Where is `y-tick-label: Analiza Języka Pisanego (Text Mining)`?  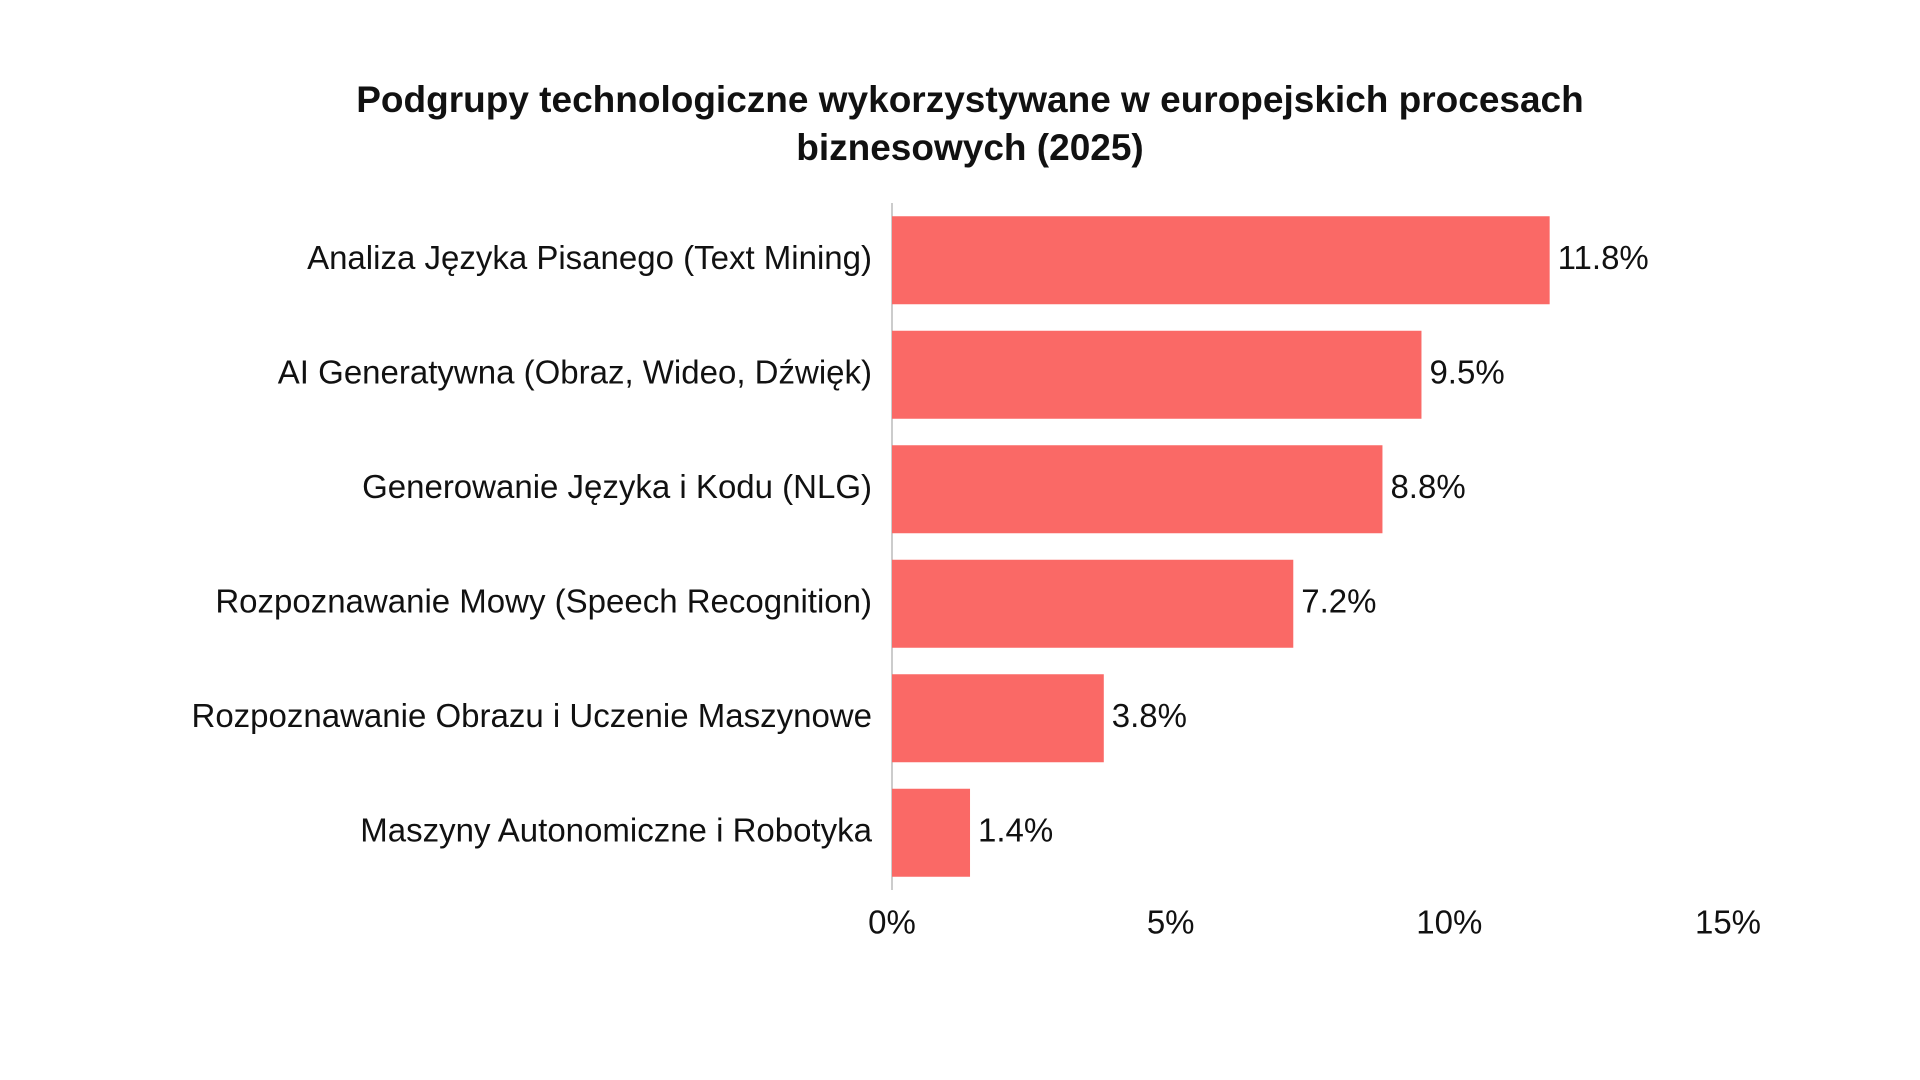 y-tick-label: Analiza Języka Pisanego (Text Mining) is located at coordinates (589, 257).